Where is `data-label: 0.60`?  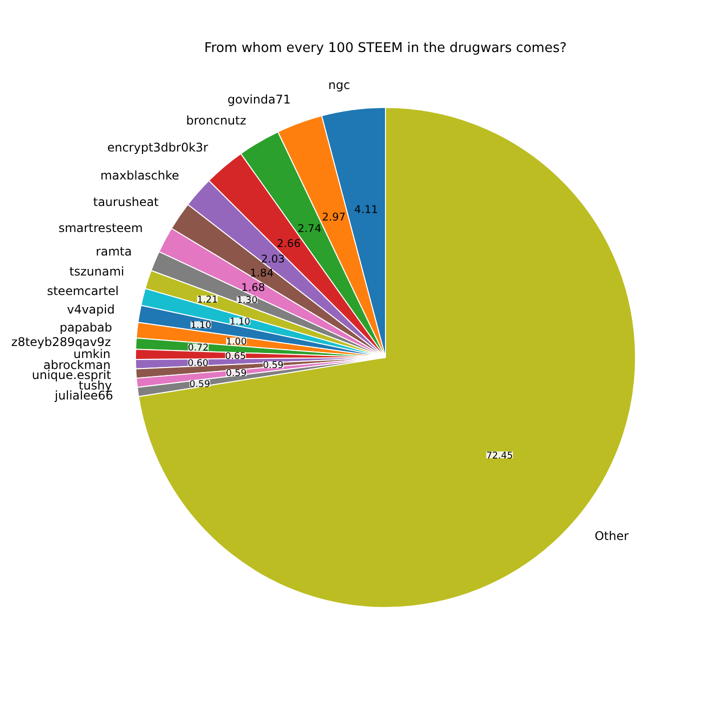
data-label: 0.60 is located at coordinates (198, 364).